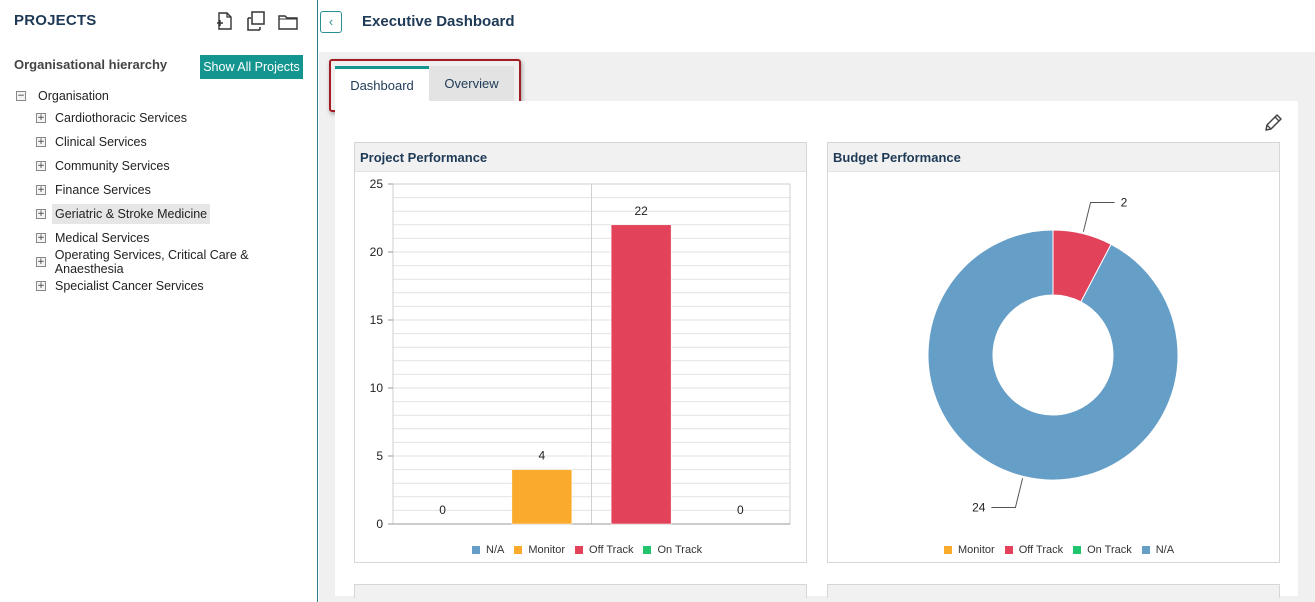  Describe the element at coordinates (112, 166) in the screenshot. I see `tree-item-label: Community Services` at that location.